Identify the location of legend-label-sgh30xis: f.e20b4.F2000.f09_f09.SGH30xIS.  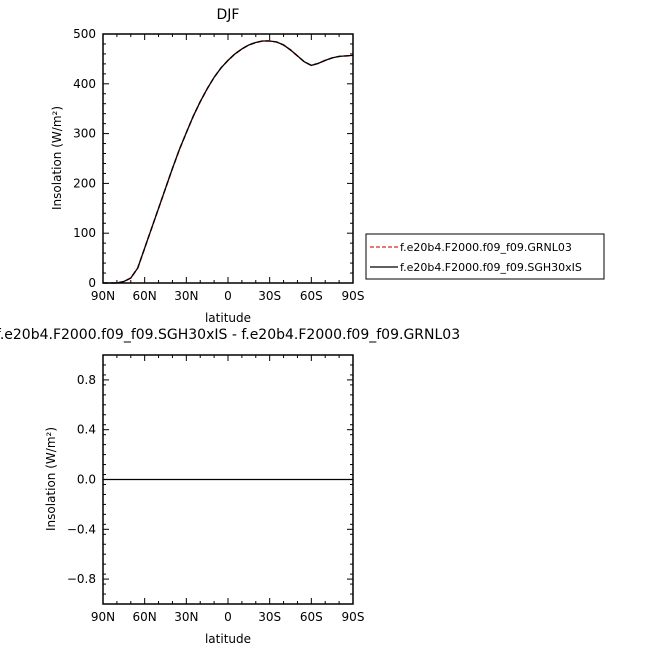
(491, 267).